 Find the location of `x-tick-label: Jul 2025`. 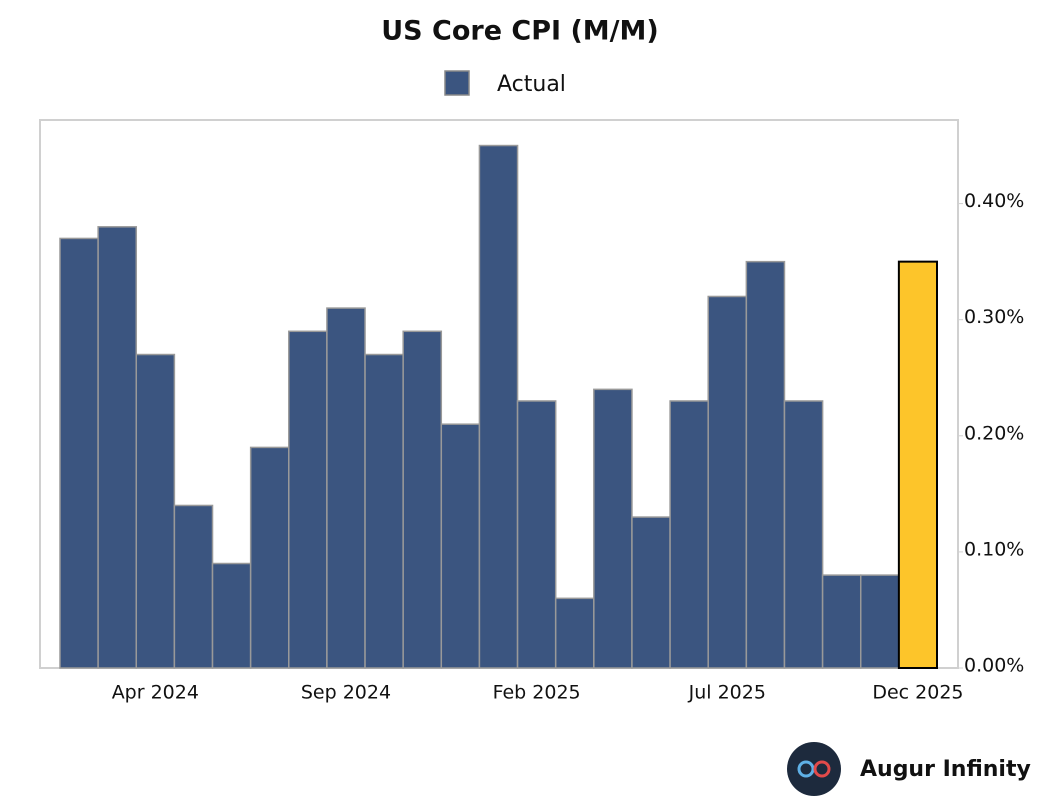

x-tick-label: Jul 2025 is located at coordinates (727, 693).